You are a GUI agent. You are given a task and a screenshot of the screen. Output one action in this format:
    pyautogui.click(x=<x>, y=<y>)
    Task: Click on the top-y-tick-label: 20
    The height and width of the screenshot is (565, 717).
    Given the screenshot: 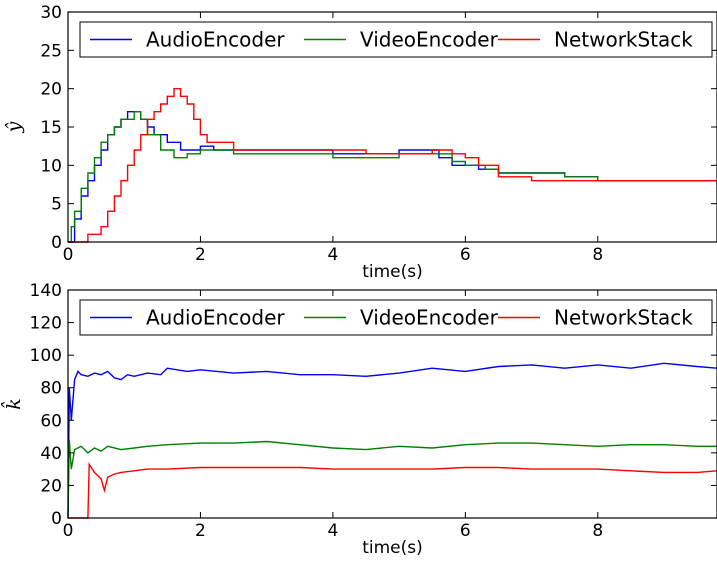 What is the action you would take?
    pyautogui.click(x=51, y=90)
    